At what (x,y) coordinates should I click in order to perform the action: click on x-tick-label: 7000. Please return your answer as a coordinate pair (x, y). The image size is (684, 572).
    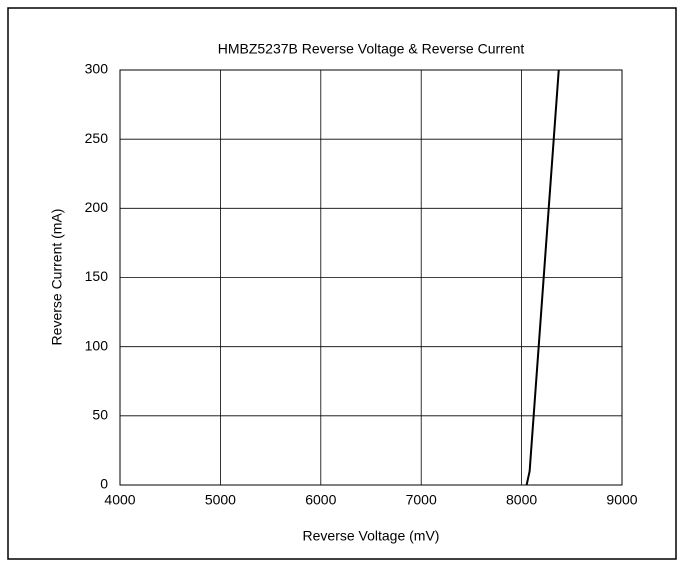
    Looking at the image, I should click on (421, 500).